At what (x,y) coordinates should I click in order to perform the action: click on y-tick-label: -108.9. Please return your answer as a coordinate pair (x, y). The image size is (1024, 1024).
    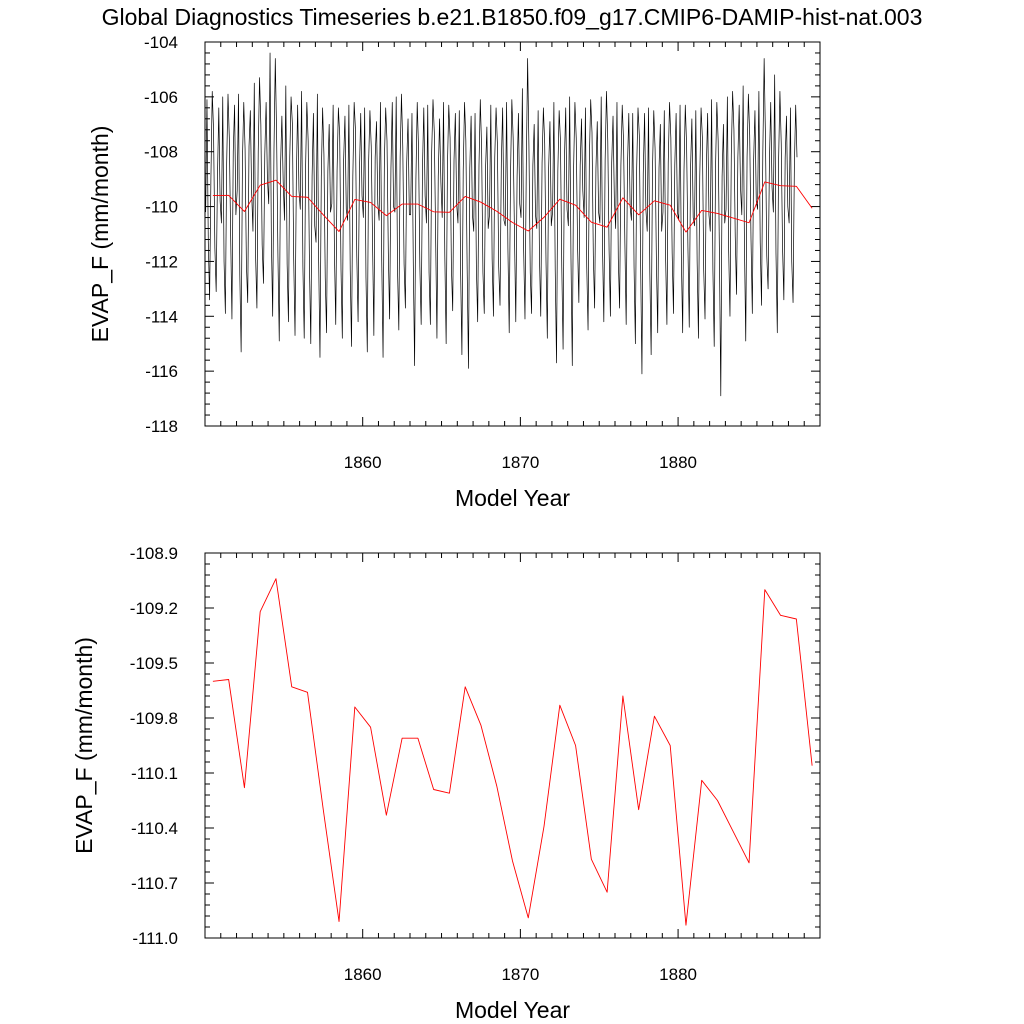
    Looking at the image, I should click on (154, 553).